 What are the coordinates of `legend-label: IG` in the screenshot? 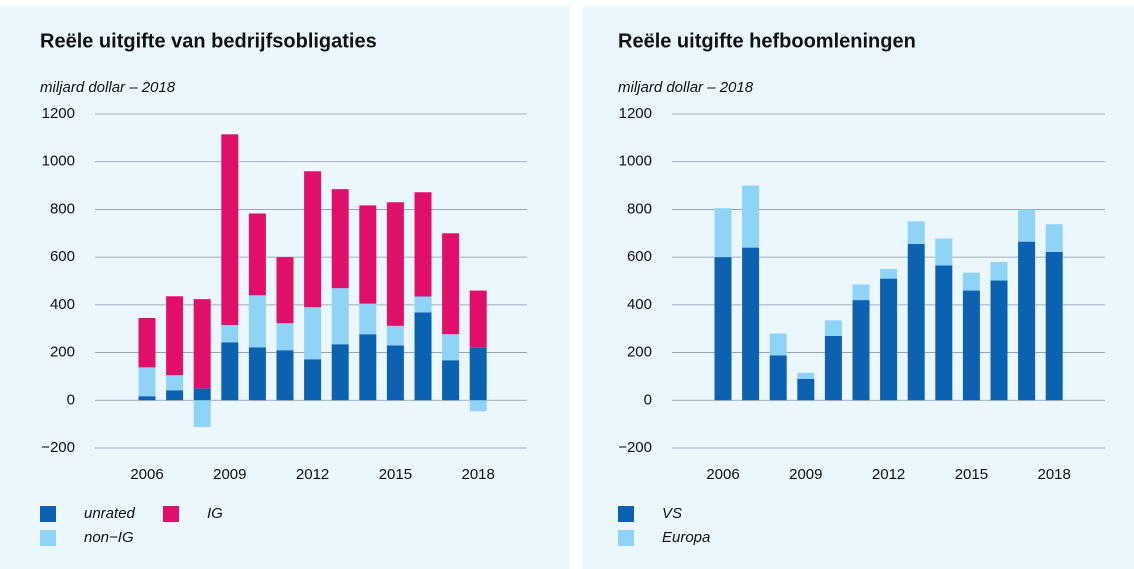 It's located at (215, 513).